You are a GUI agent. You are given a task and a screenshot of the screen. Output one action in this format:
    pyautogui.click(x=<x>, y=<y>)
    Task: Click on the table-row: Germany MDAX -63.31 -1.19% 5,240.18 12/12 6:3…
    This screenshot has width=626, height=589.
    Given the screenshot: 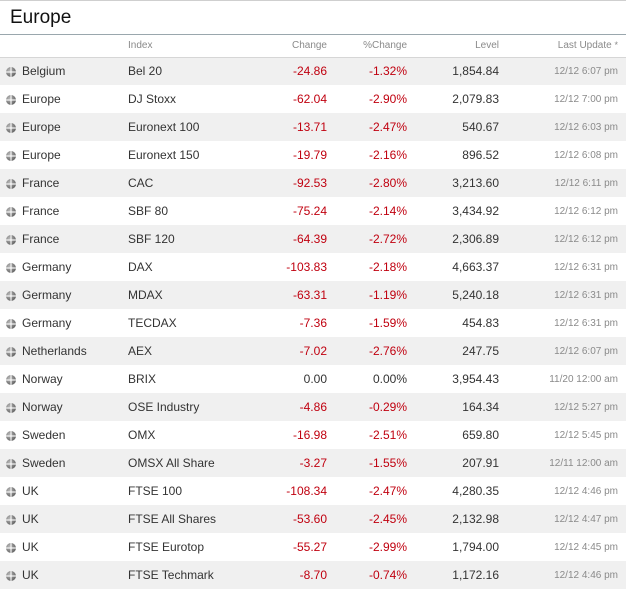 What is the action you would take?
    pyautogui.click(x=313, y=295)
    